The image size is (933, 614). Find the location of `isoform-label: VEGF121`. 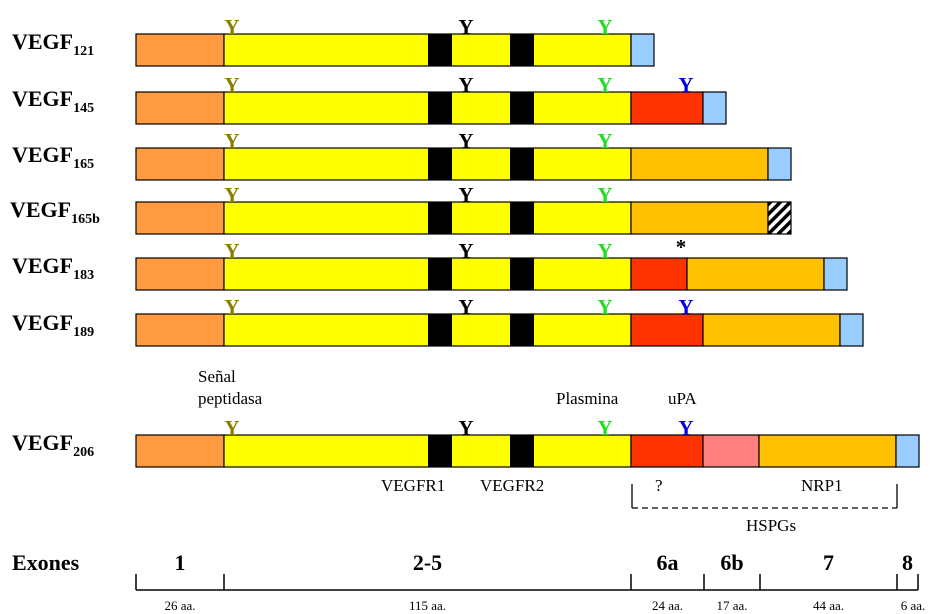

isoform-label: VEGF121 is located at coordinates (53, 44).